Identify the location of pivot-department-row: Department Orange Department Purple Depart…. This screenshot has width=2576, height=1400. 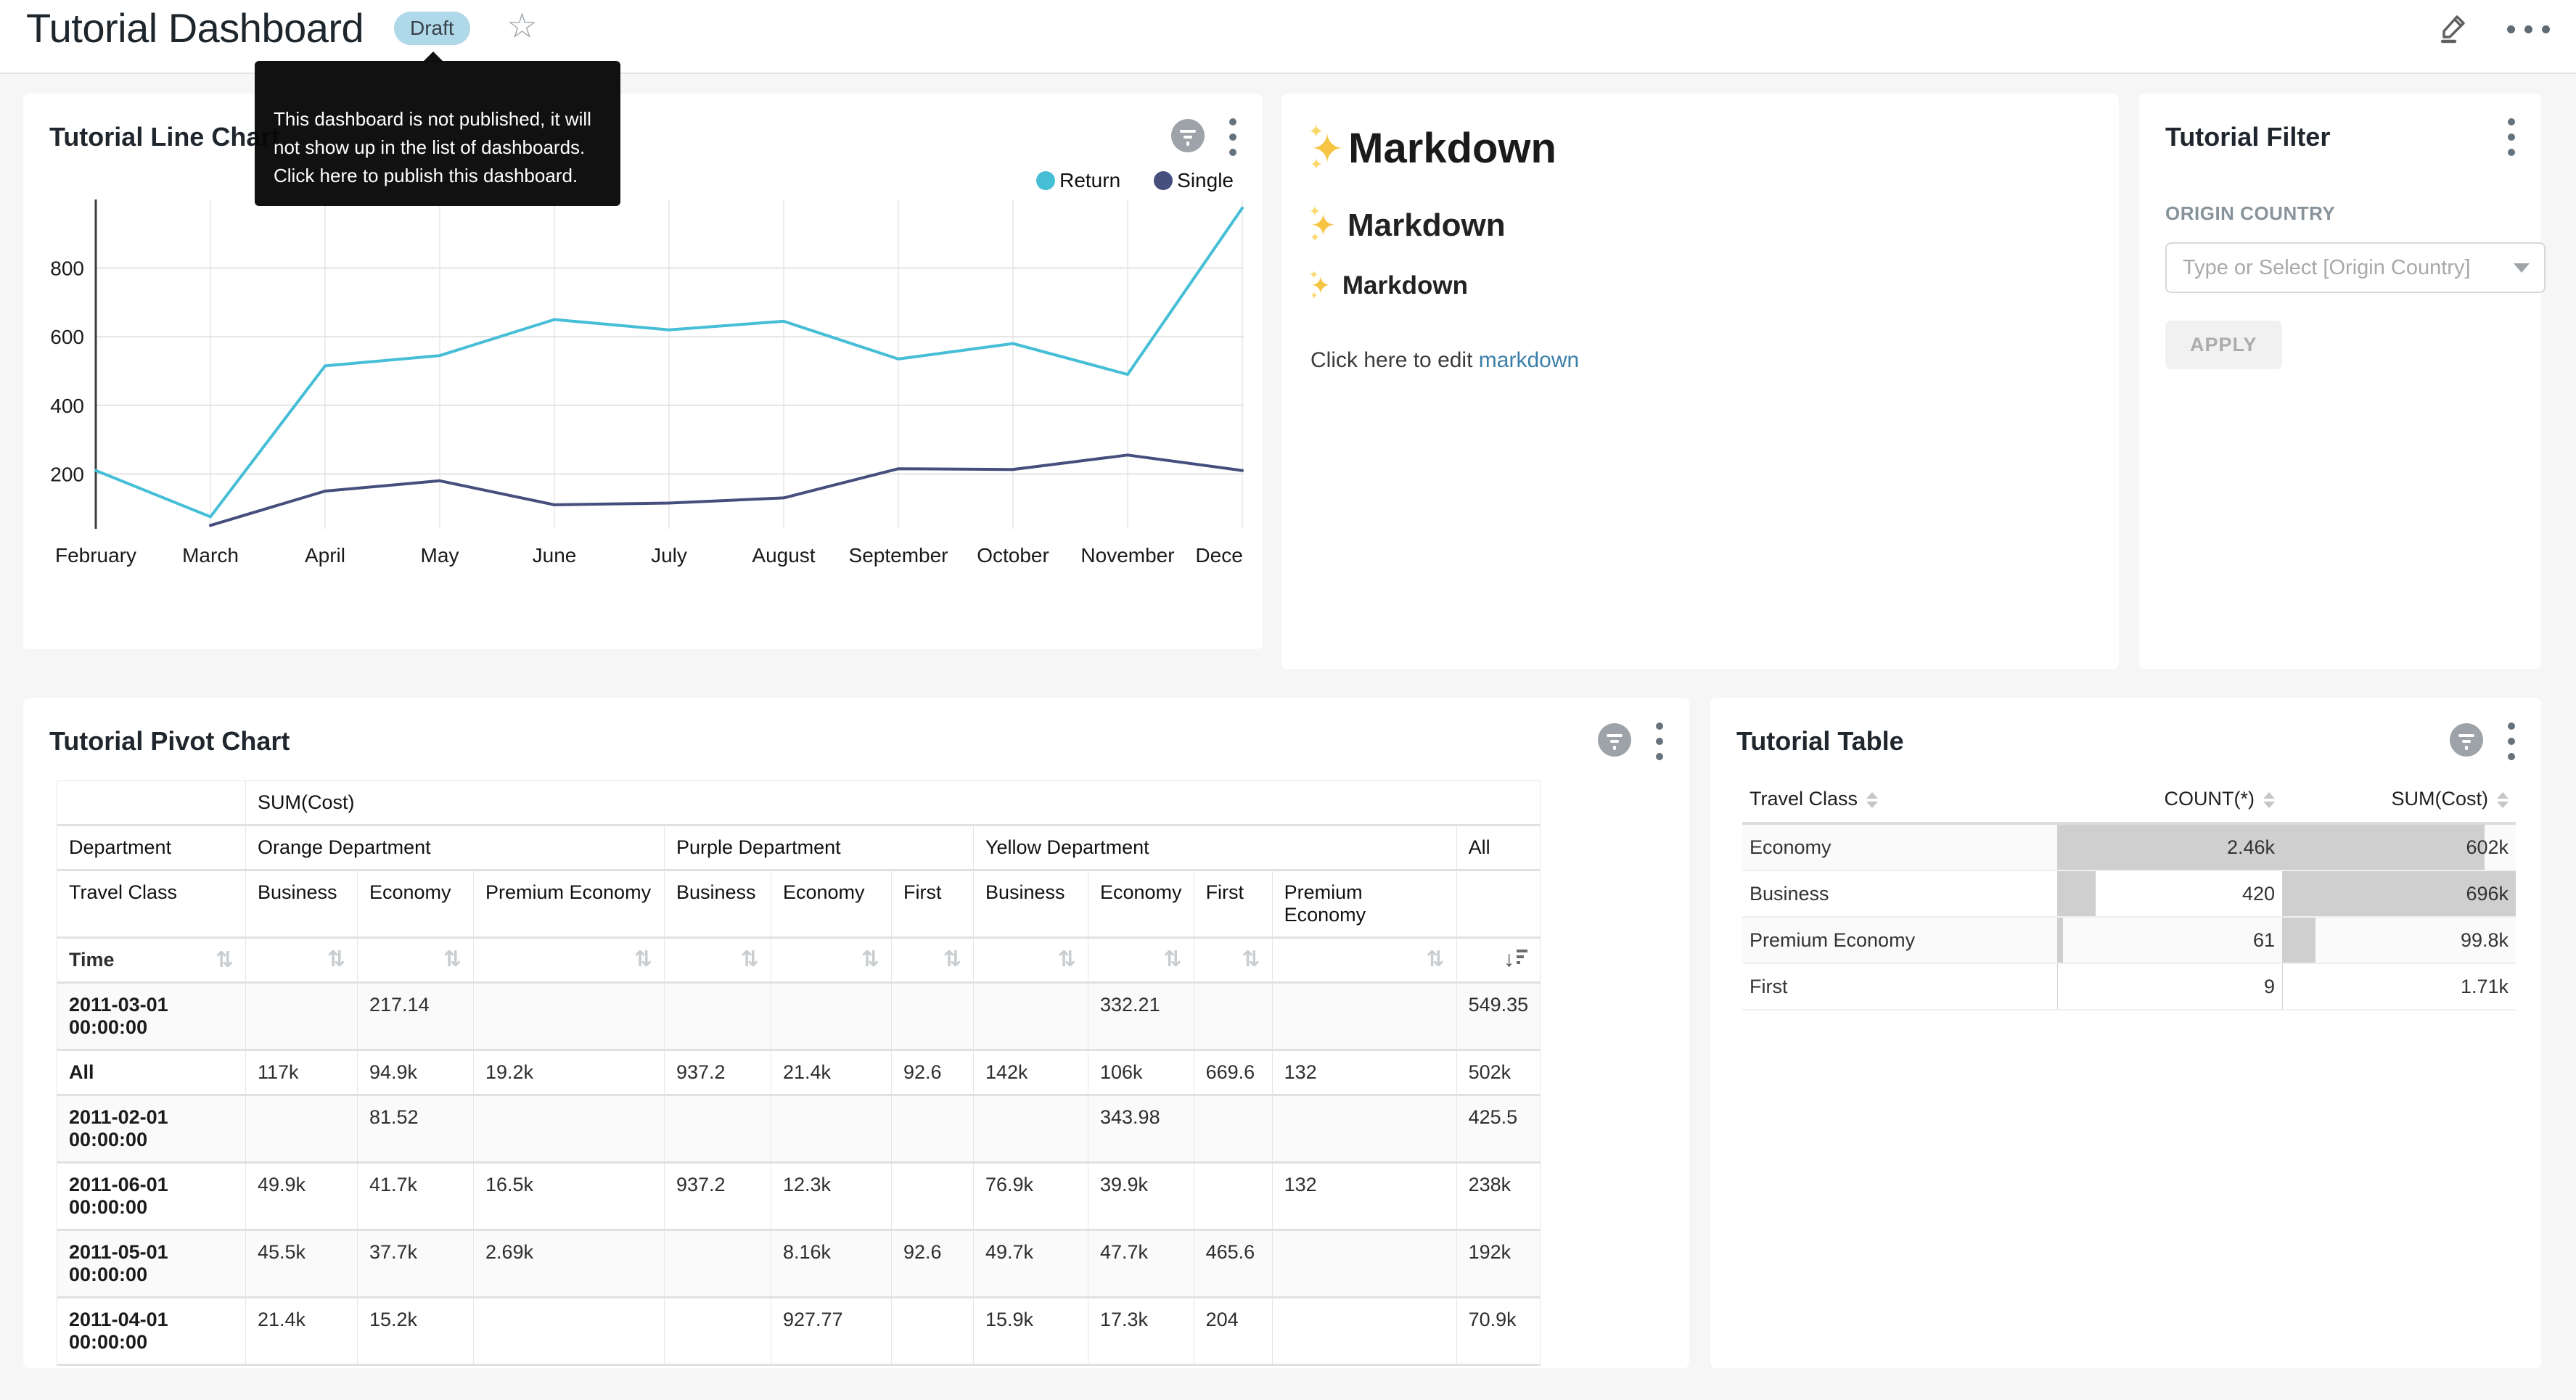
(799, 848).